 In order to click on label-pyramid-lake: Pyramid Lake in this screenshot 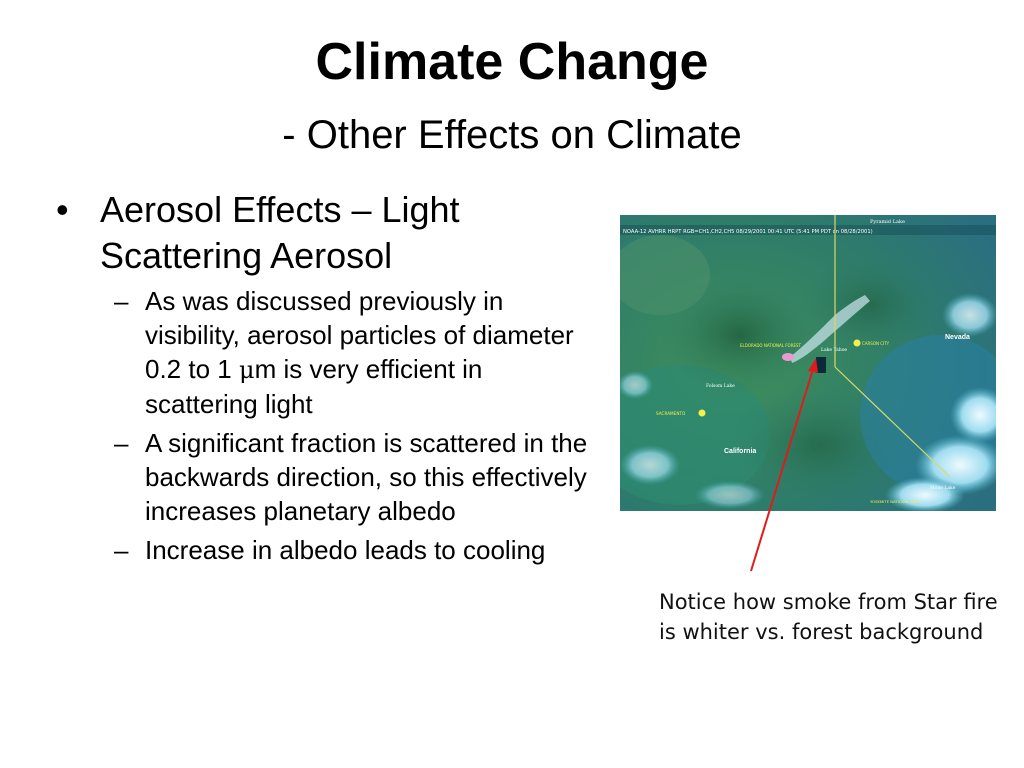, I will do `click(887, 222)`.